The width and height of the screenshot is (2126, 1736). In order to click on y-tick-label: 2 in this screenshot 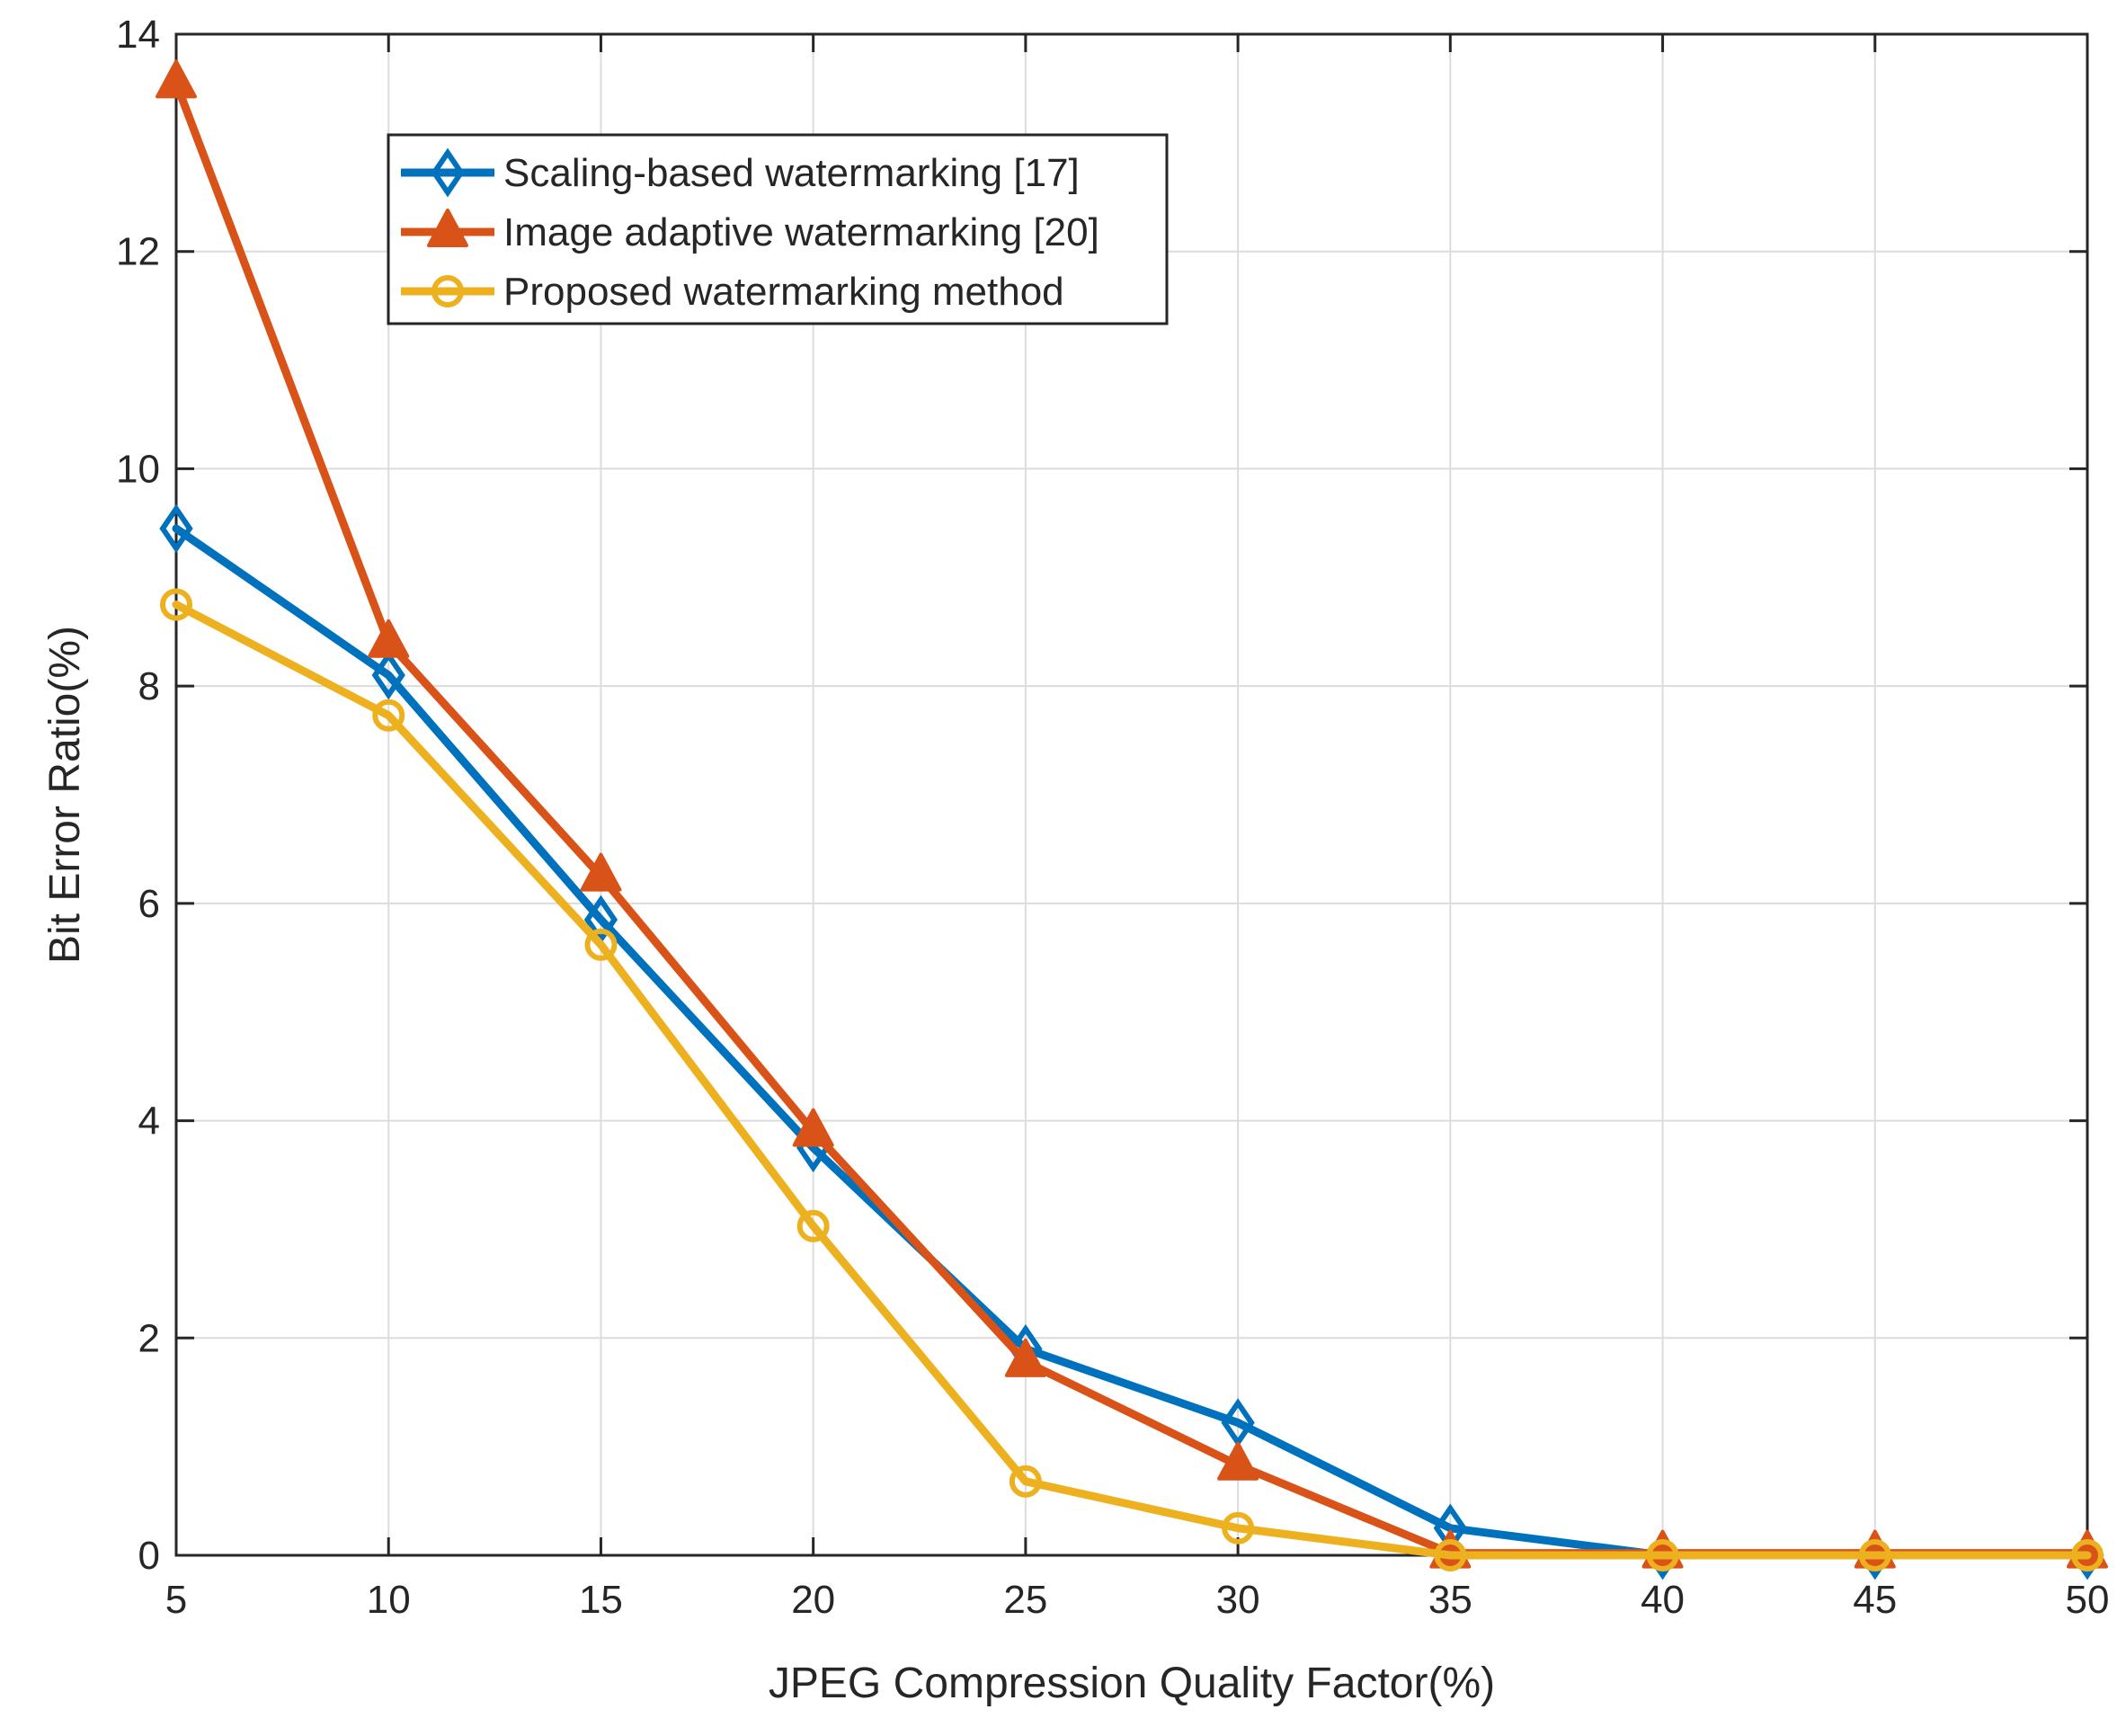, I will do `click(149, 1338)`.